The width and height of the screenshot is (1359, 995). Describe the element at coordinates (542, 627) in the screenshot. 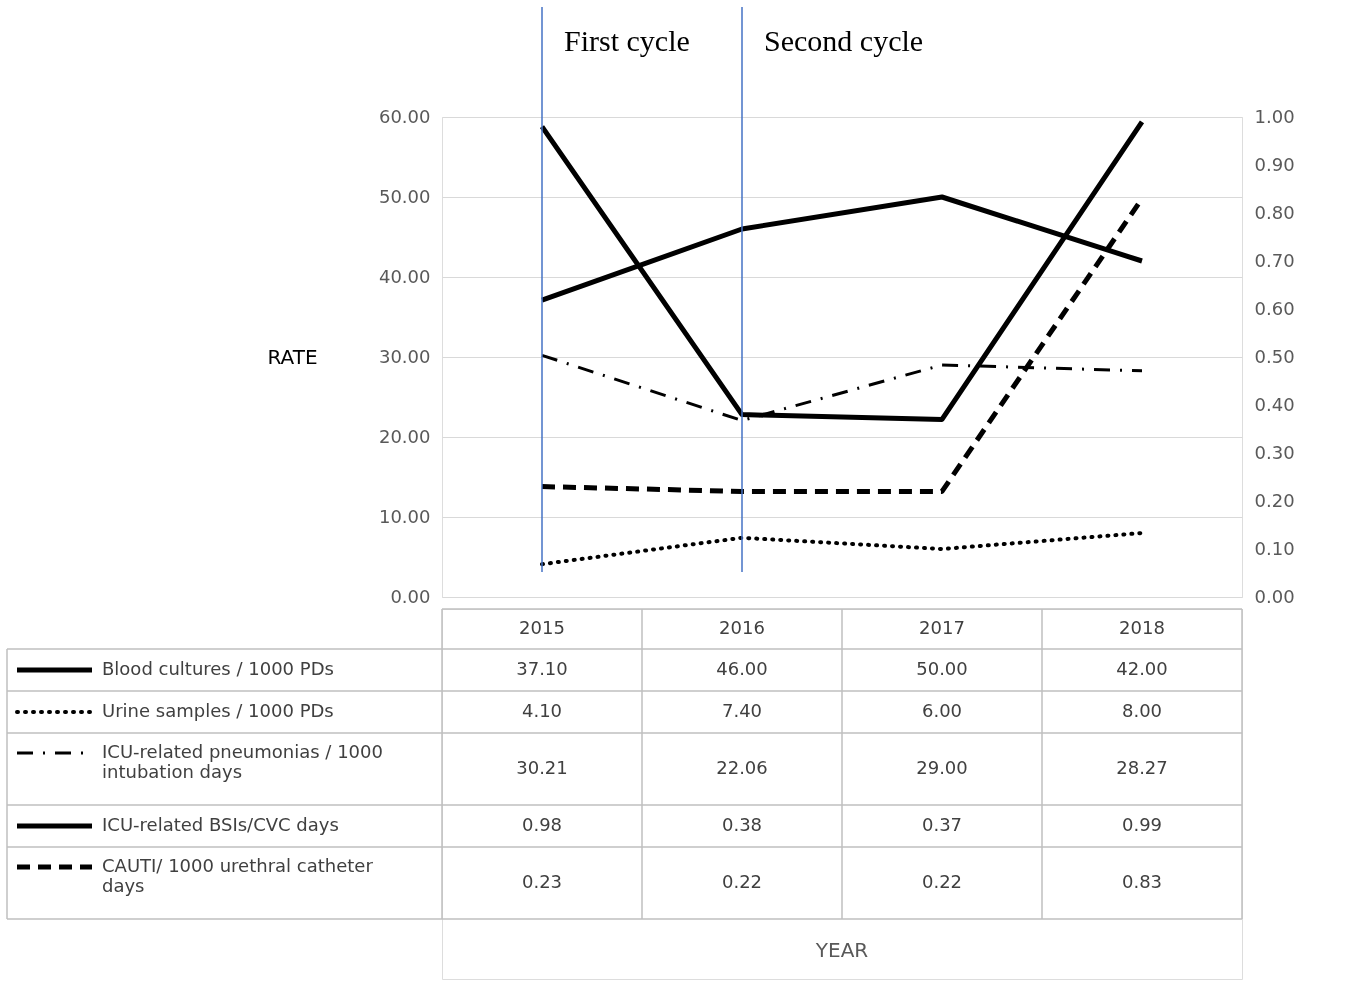

I see `x-tick-label: 2015` at that location.